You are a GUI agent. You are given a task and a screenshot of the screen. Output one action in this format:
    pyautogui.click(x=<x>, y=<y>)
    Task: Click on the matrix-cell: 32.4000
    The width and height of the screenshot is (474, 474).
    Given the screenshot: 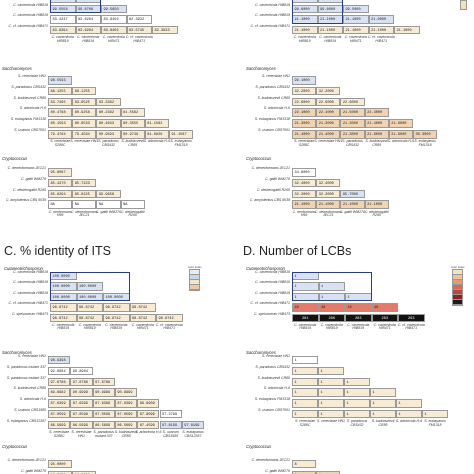 What is the action you would take?
    pyautogui.click(x=304, y=183)
    